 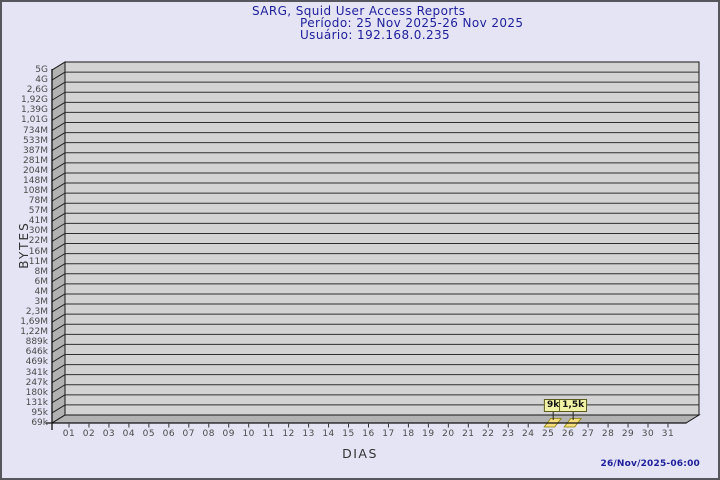 What do you see at coordinates (36, 402) in the screenshot?
I see `y-tick-label: 131k` at bounding box center [36, 402].